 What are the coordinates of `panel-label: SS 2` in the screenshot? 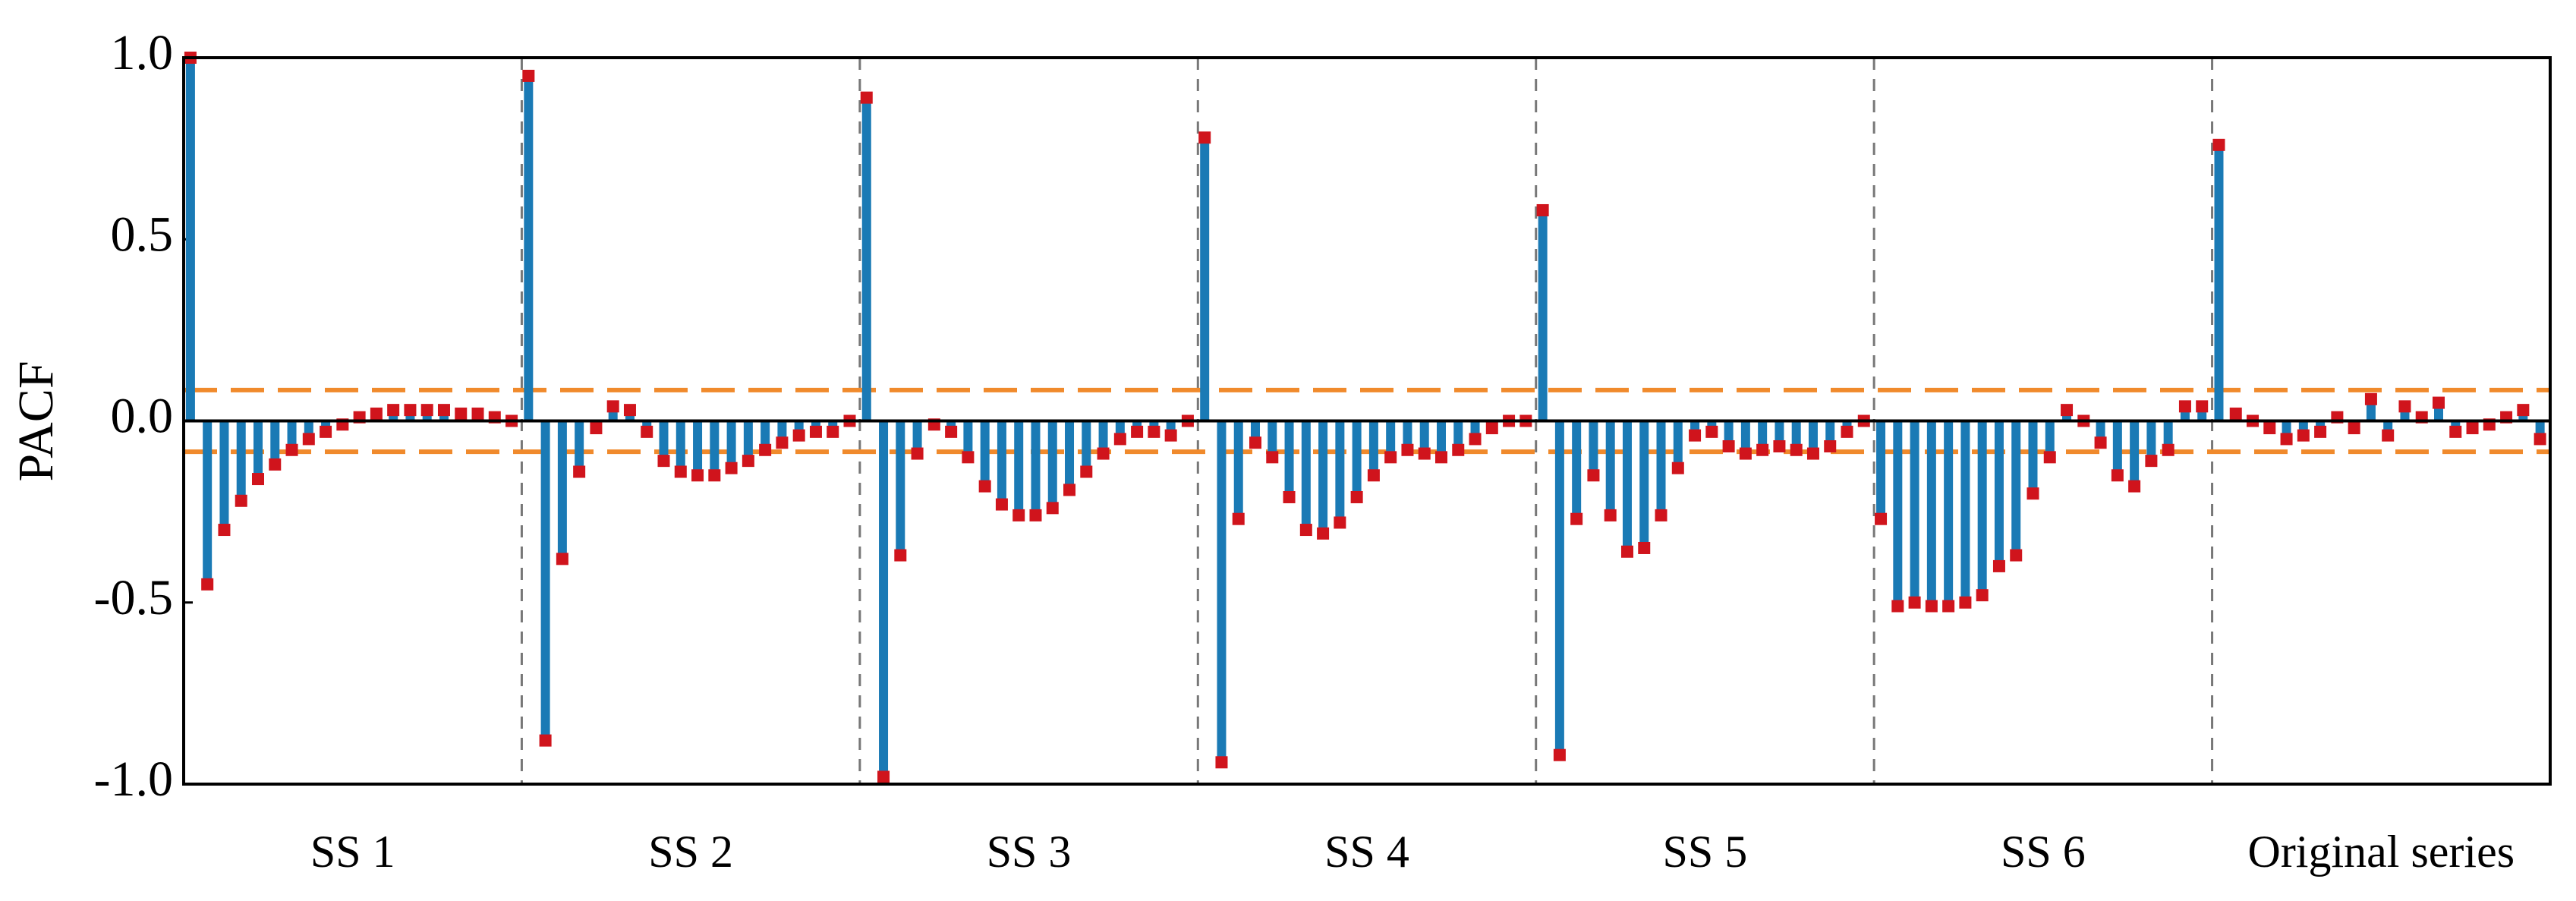 It's located at (690, 852).